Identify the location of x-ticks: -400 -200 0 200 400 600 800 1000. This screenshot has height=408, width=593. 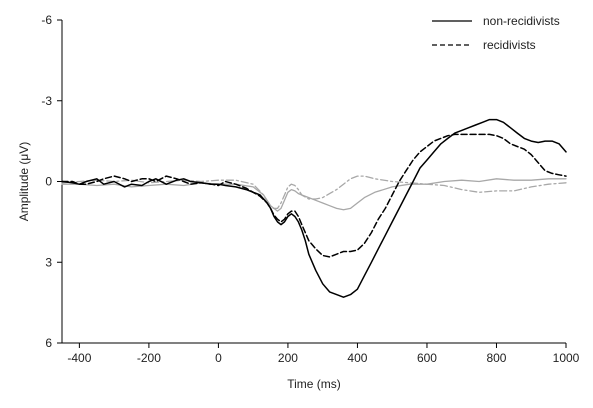
(323, 354).